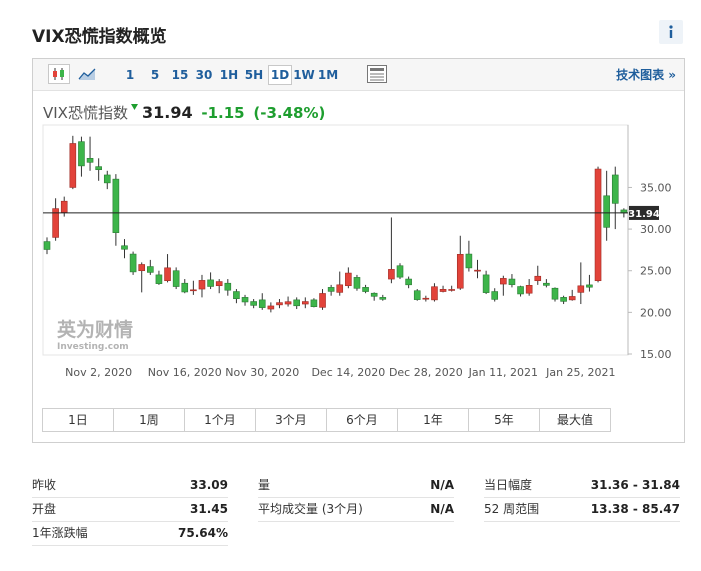  I want to click on interval-button: 30, so click(204, 75).